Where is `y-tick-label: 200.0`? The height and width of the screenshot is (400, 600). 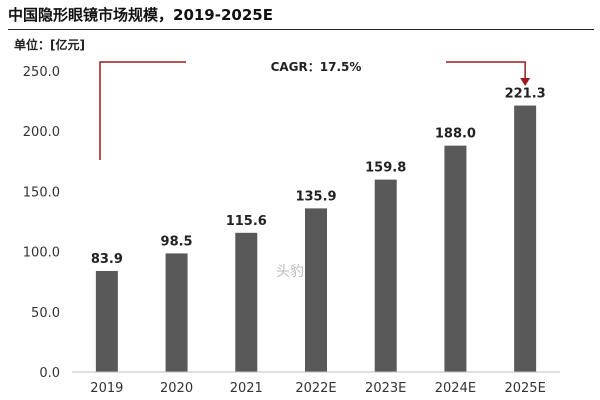
y-tick-label: 200.0 is located at coordinates (41, 132).